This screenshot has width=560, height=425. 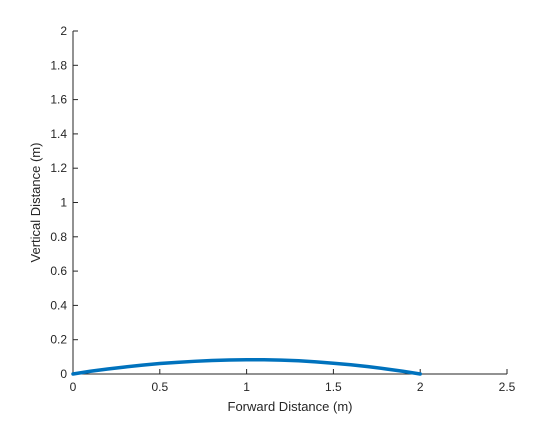 What do you see at coordinates (290, 406) in the screenshot?
I see `x-axis-label: Forward Distance (m)` at bounding box center [290, 406].